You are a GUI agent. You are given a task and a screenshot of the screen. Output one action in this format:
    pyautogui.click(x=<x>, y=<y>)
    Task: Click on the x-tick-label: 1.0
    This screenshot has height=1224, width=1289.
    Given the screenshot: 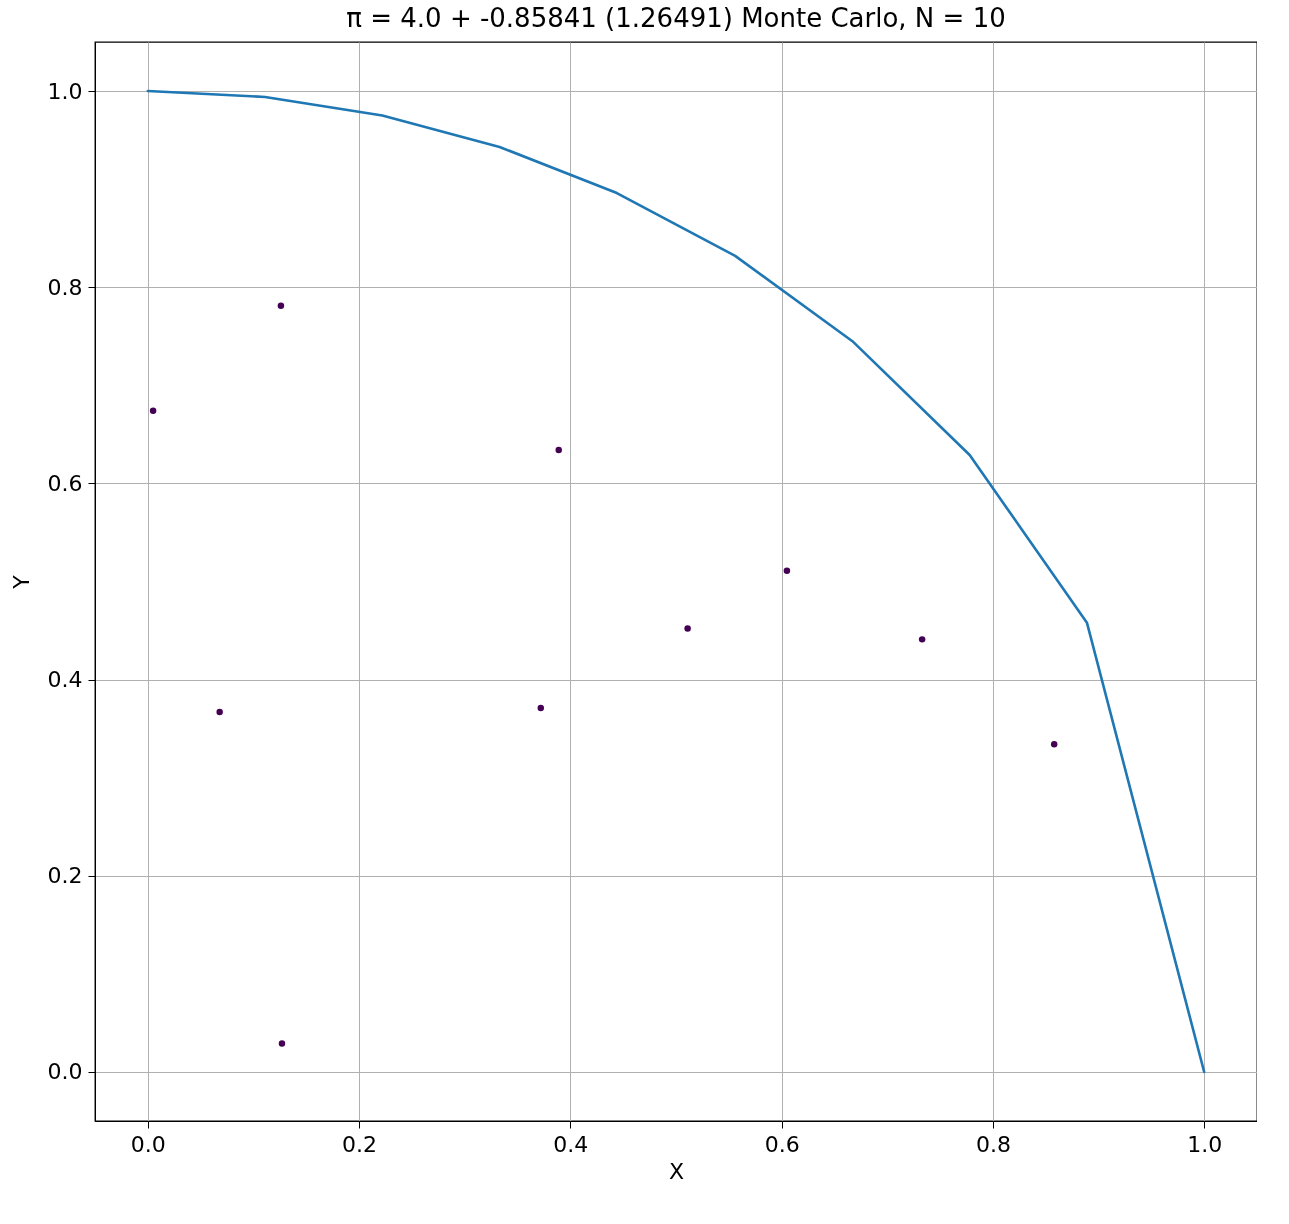 What is the action you would take?
    pyautogui.click(x=1205, y=1144)
    